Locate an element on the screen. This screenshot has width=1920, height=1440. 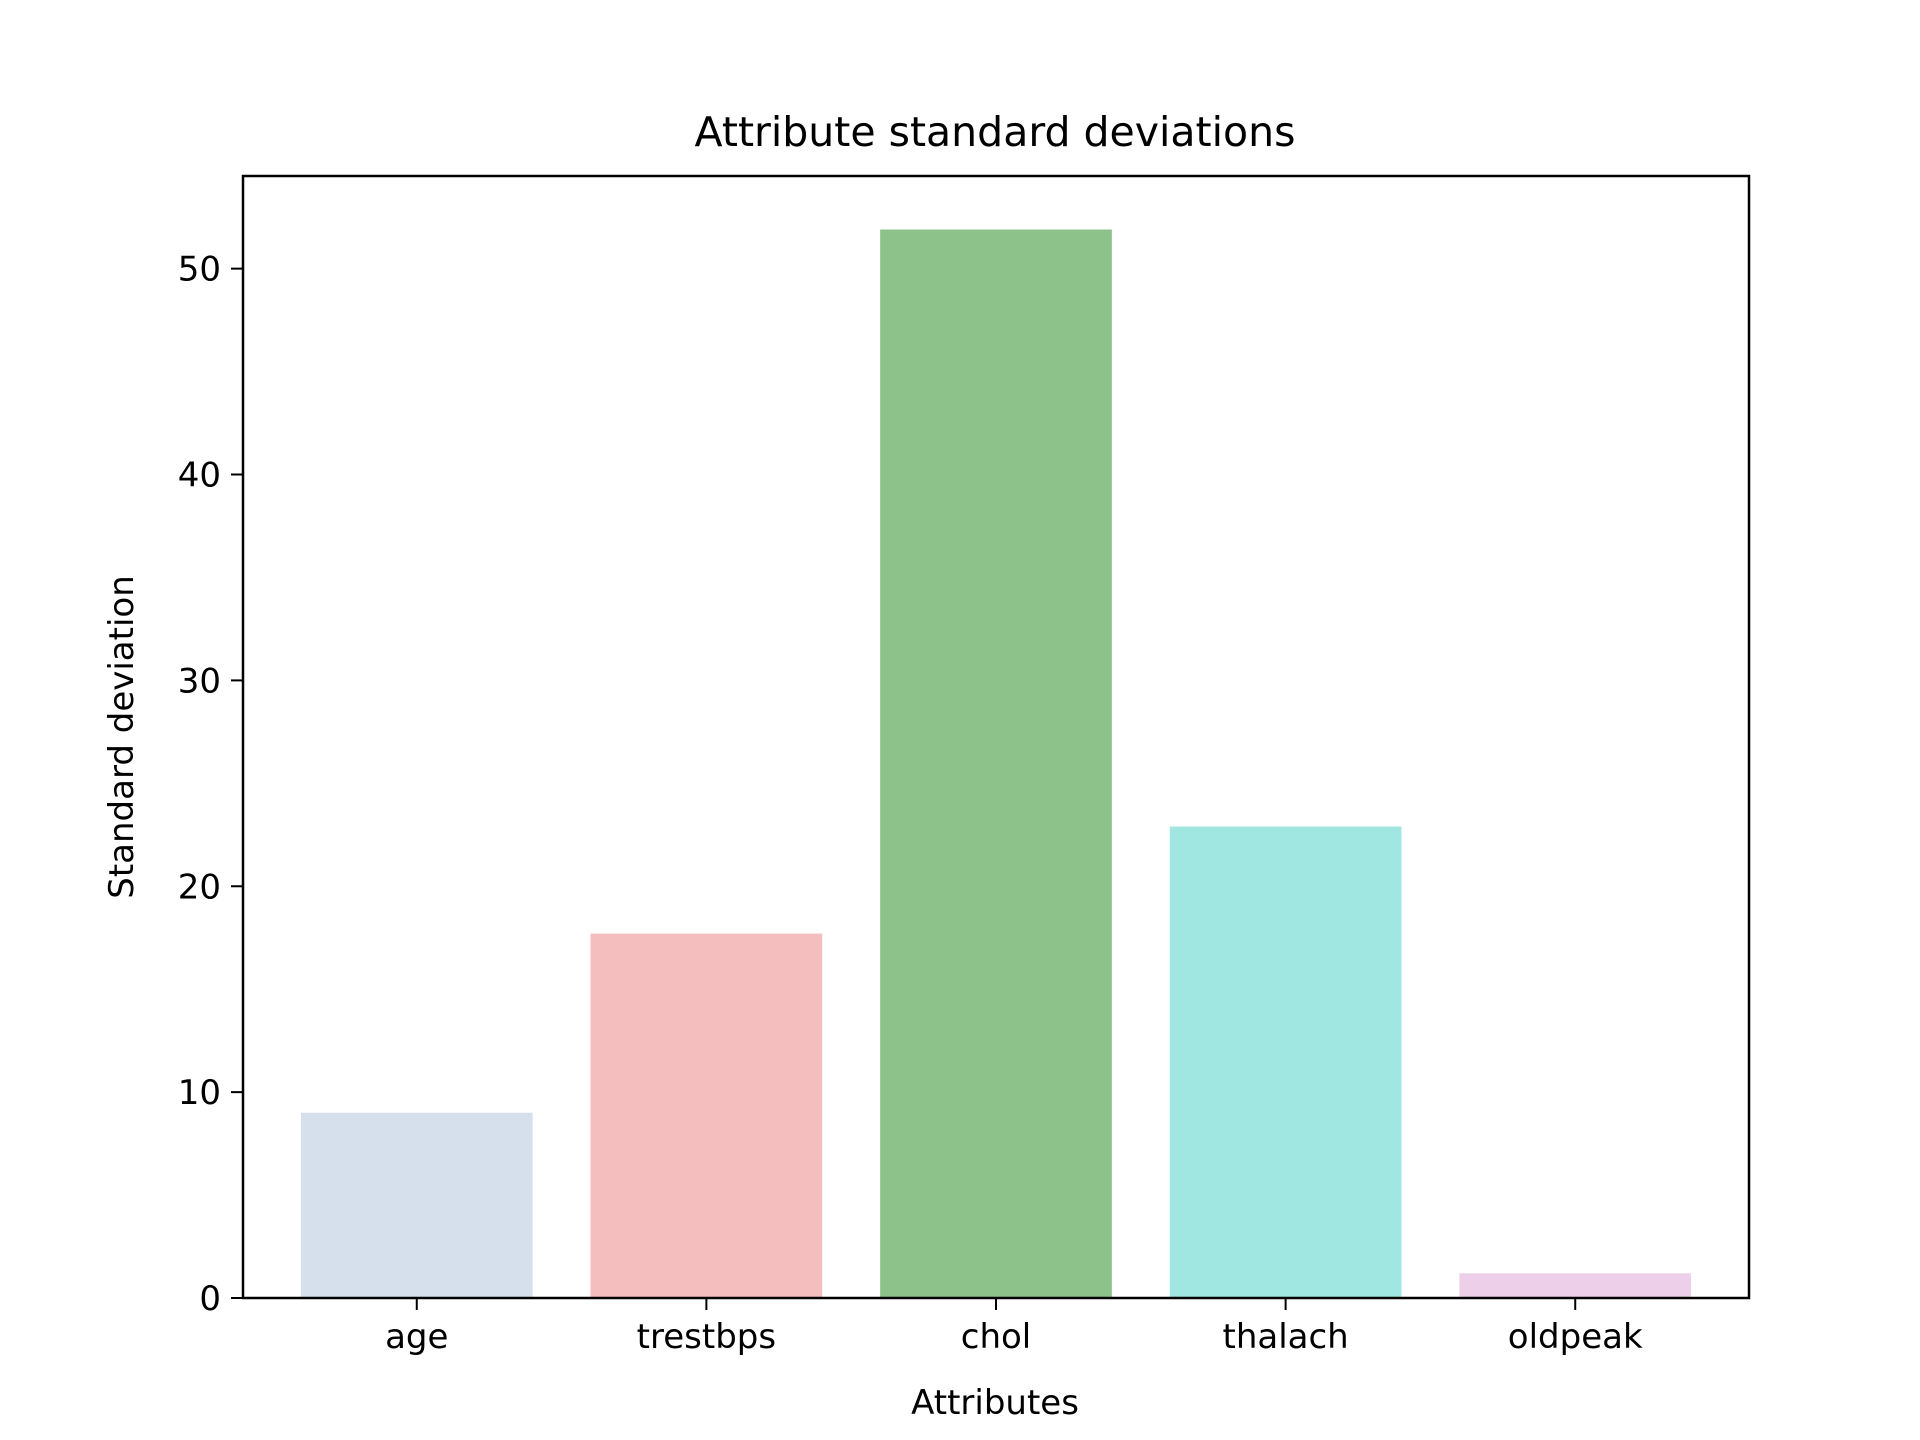
x-axis-label: Attributes is located at coordinates (995, 1403).